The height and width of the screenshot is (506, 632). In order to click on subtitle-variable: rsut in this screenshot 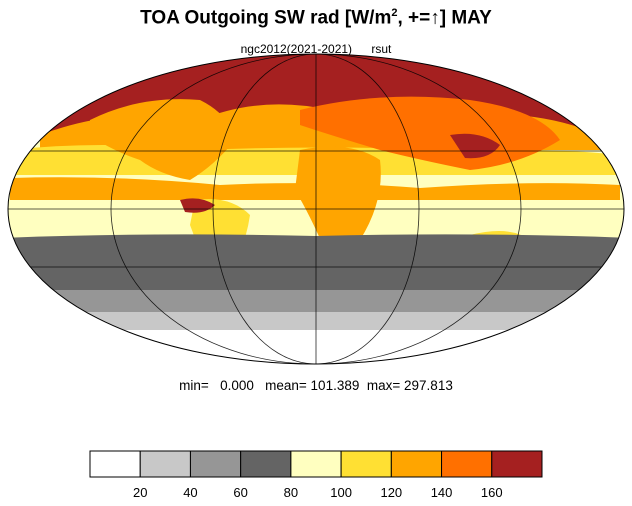, I will do `click(381, 49)`.